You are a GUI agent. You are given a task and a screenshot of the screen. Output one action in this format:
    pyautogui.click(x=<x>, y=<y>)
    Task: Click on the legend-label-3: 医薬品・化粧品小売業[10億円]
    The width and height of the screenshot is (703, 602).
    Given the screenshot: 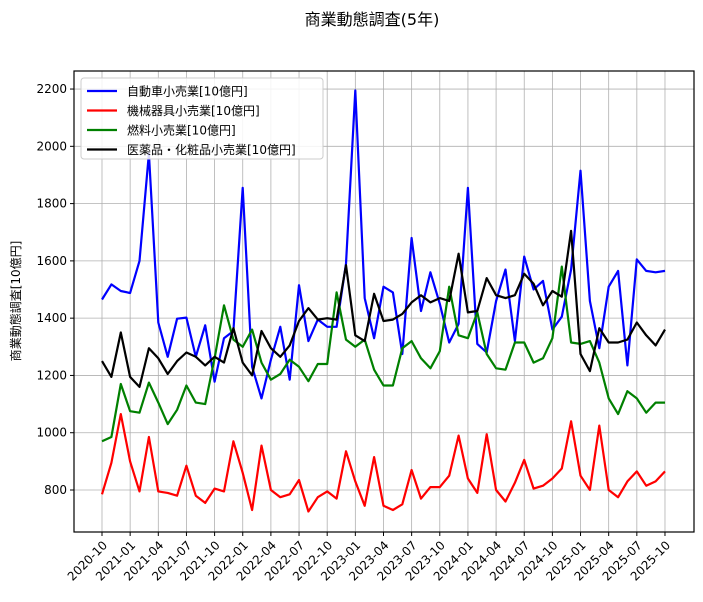 What is the action you would take?
    pyautogui.click(x=211, y=149)
    